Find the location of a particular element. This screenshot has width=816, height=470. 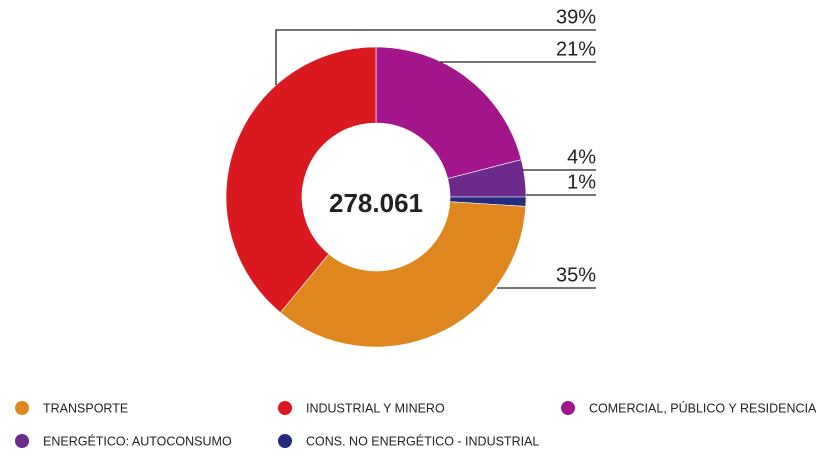

legend-label: CONS. NO ENERGÉTICO - INDUSTRIAL is located at coordinates (422, 440).